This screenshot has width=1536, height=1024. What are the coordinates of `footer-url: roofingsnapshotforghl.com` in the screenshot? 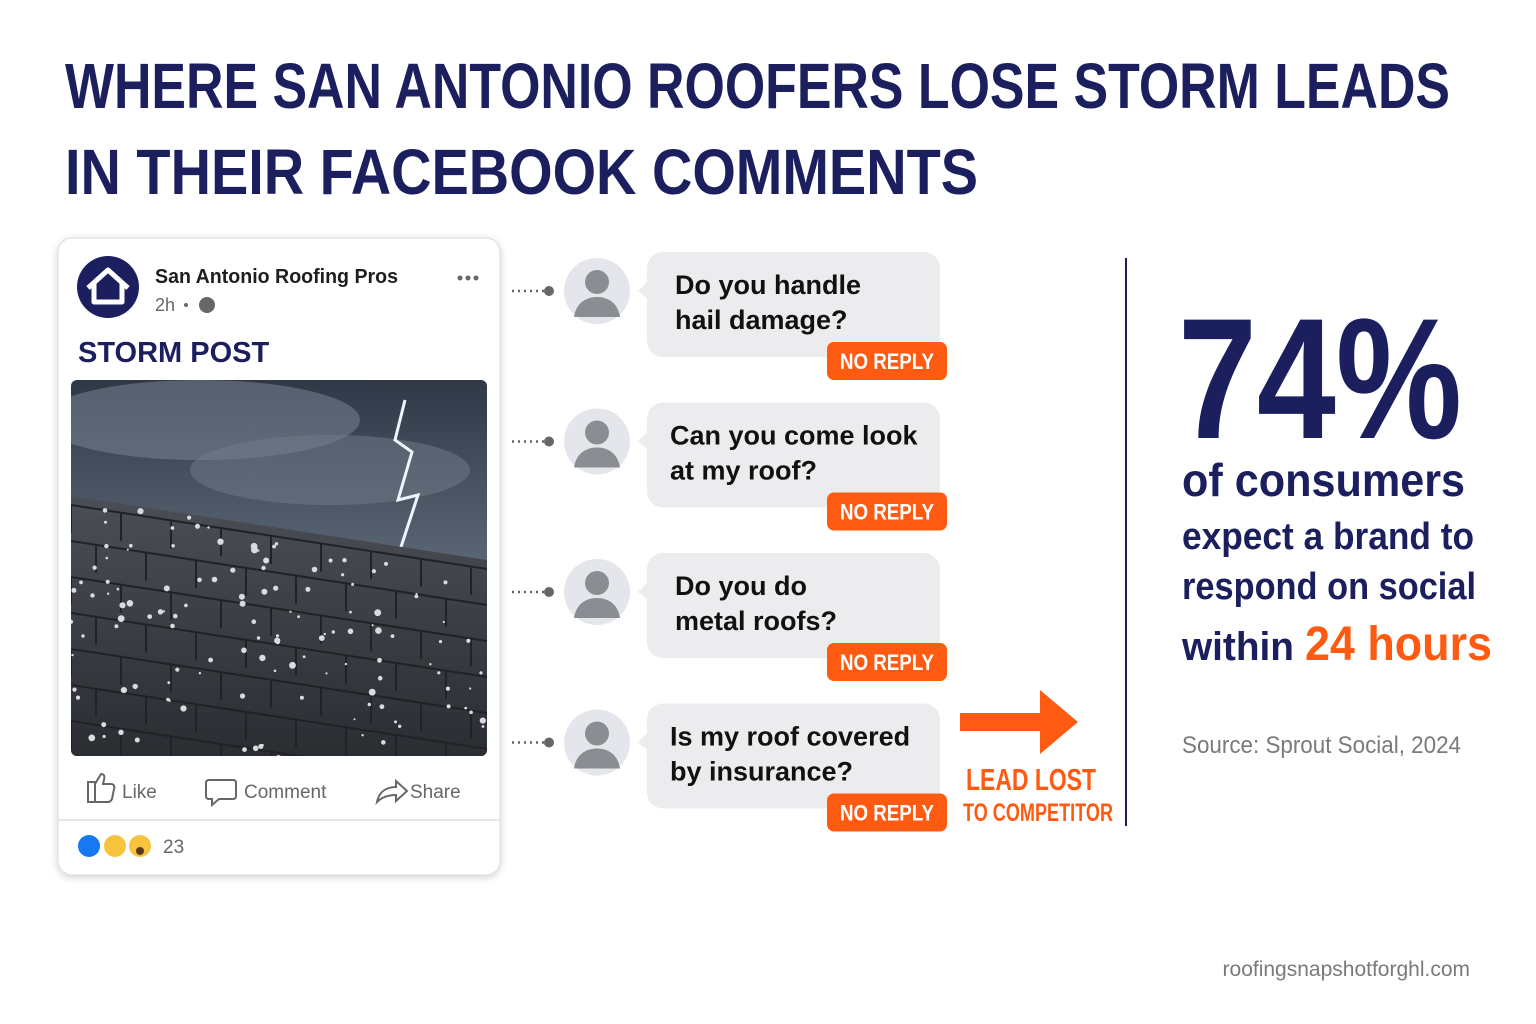 It's located at (1346, 969).